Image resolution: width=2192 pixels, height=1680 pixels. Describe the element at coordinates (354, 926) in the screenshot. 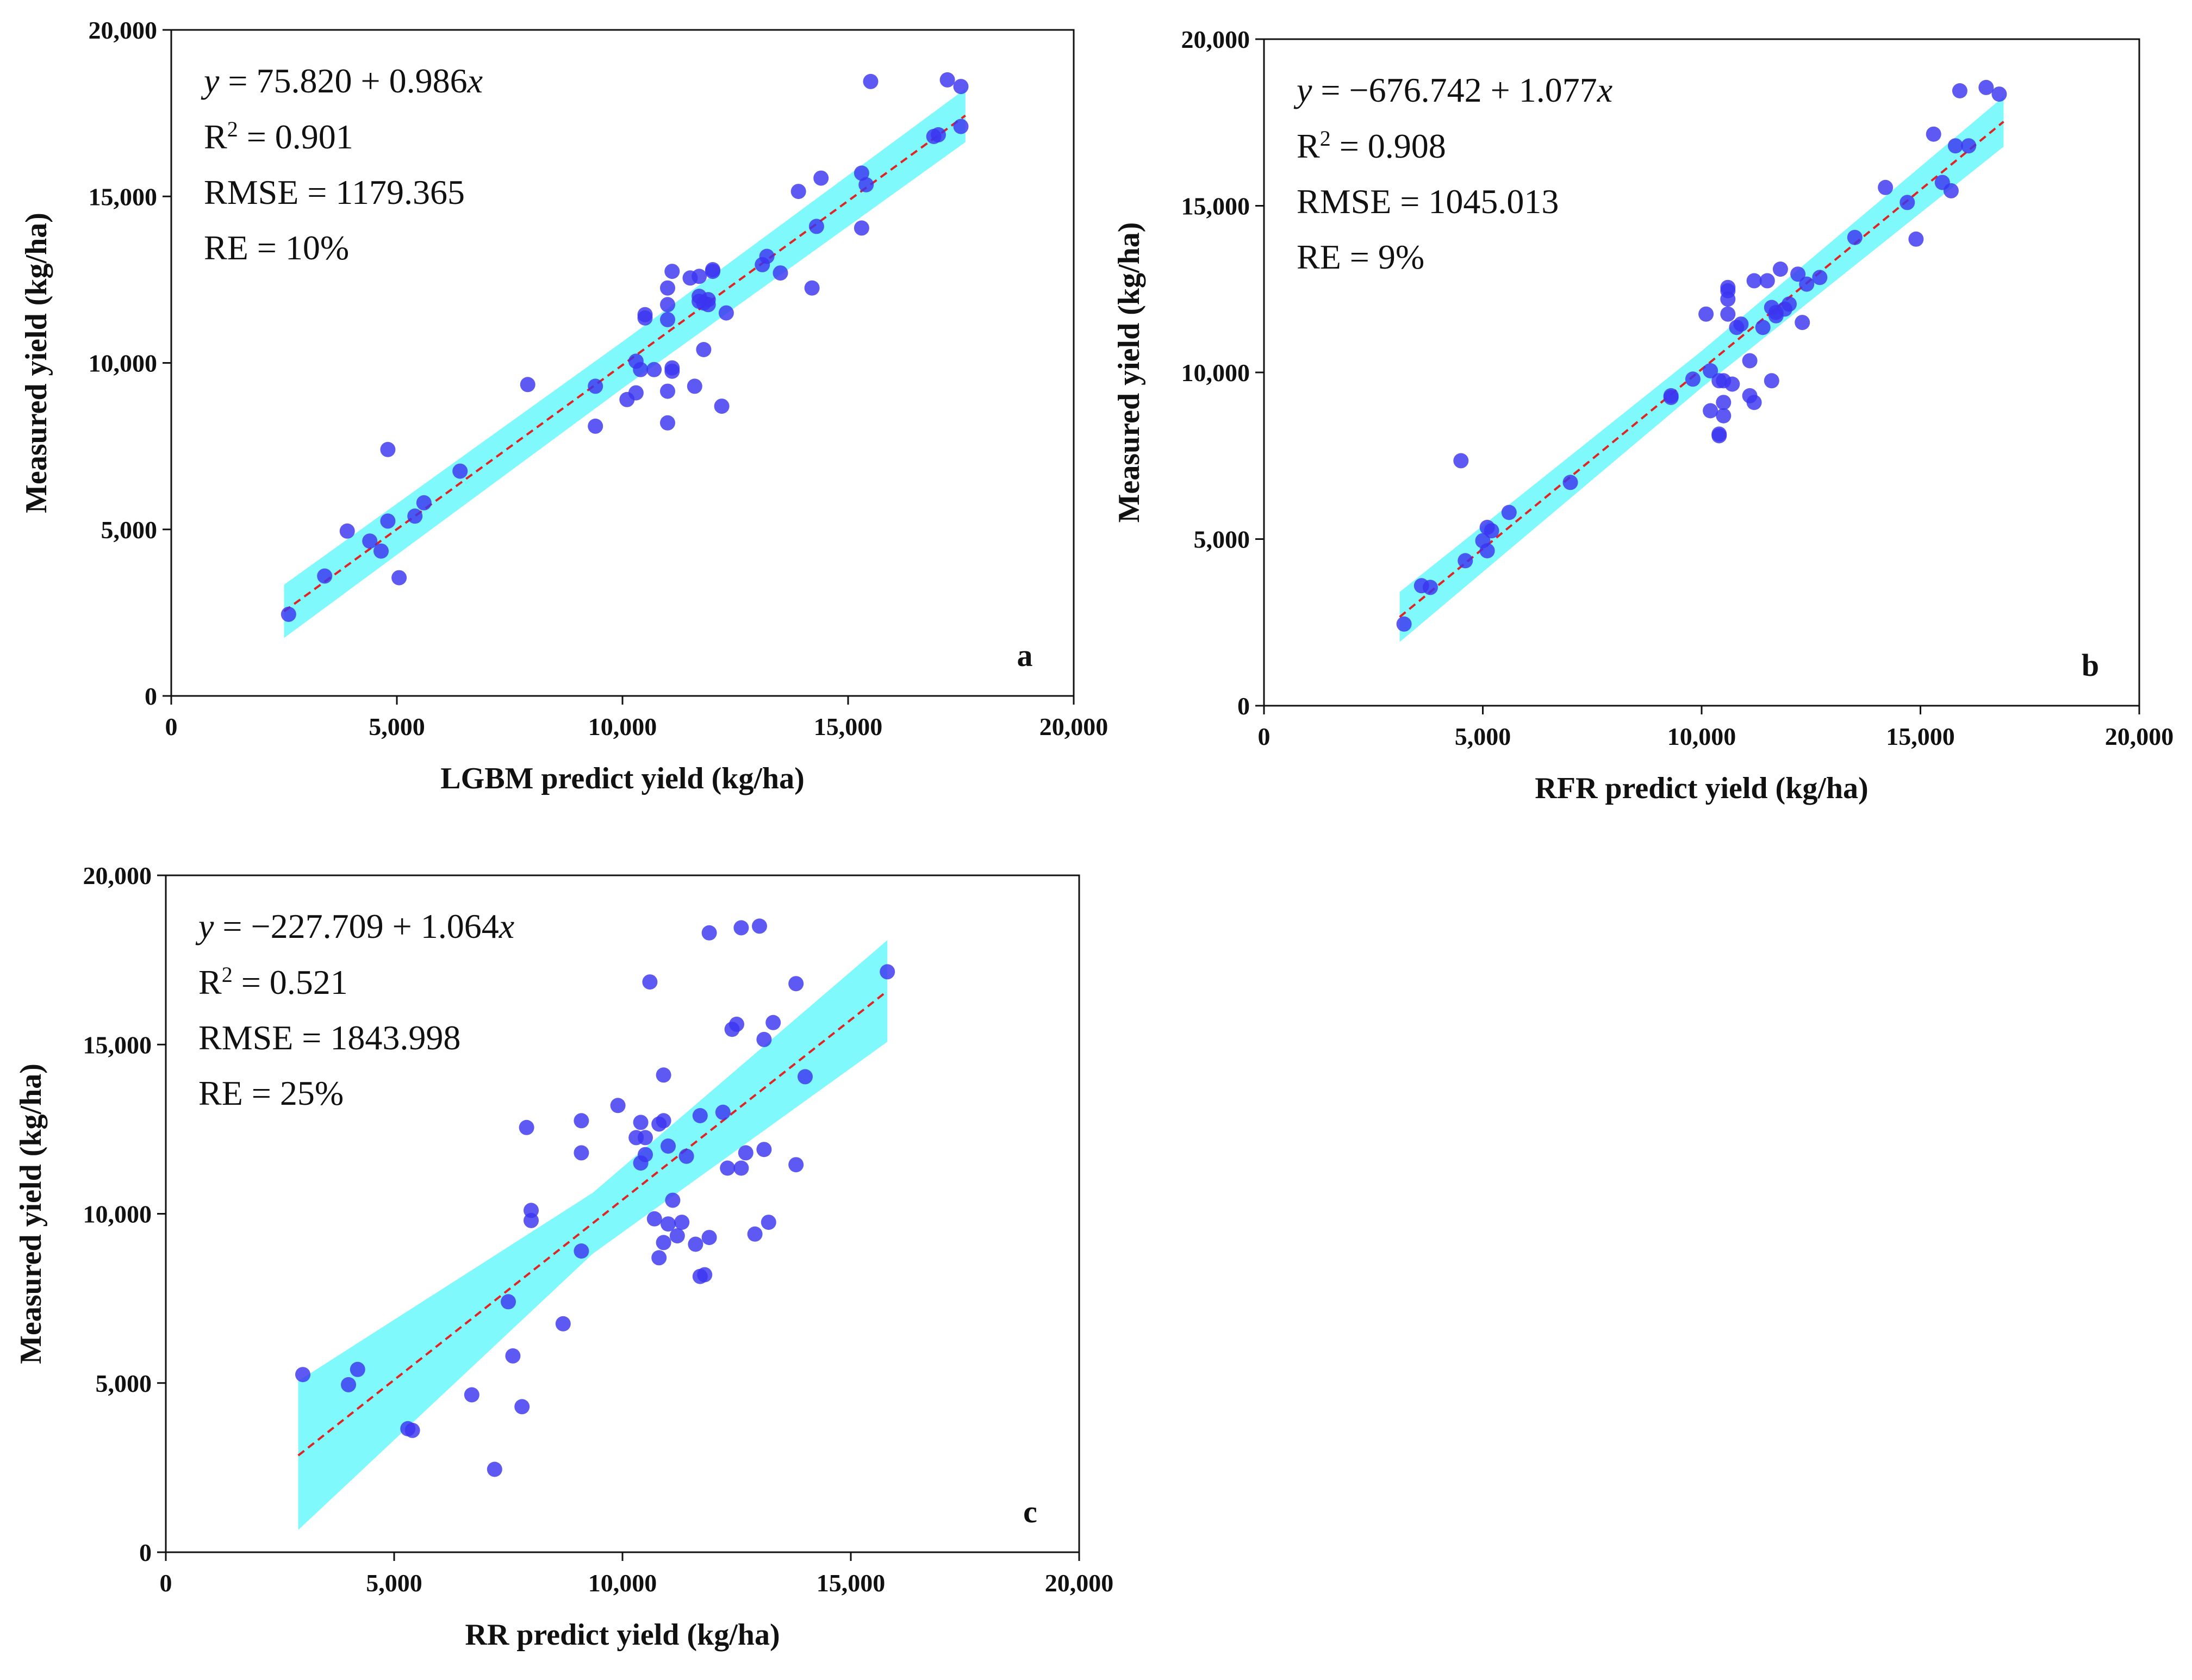

I see `regression-equation: y = −227.709 + 1.064x` at that location.